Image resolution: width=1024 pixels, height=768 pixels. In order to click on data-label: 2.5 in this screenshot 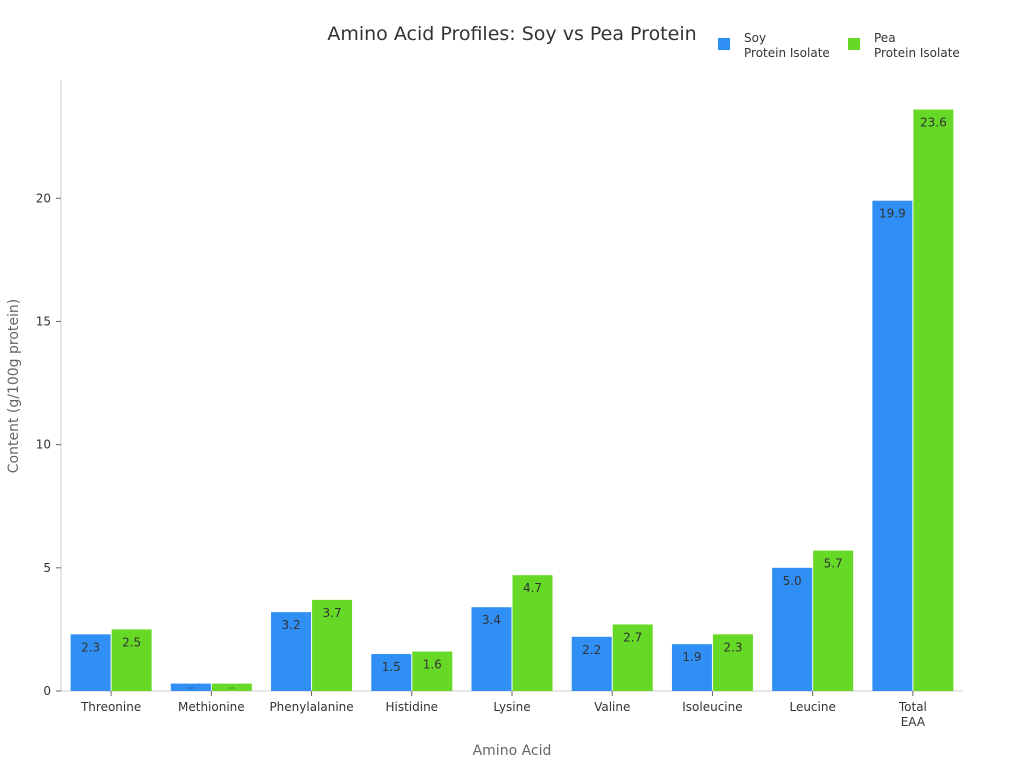, I will do `click(131, 642)`.